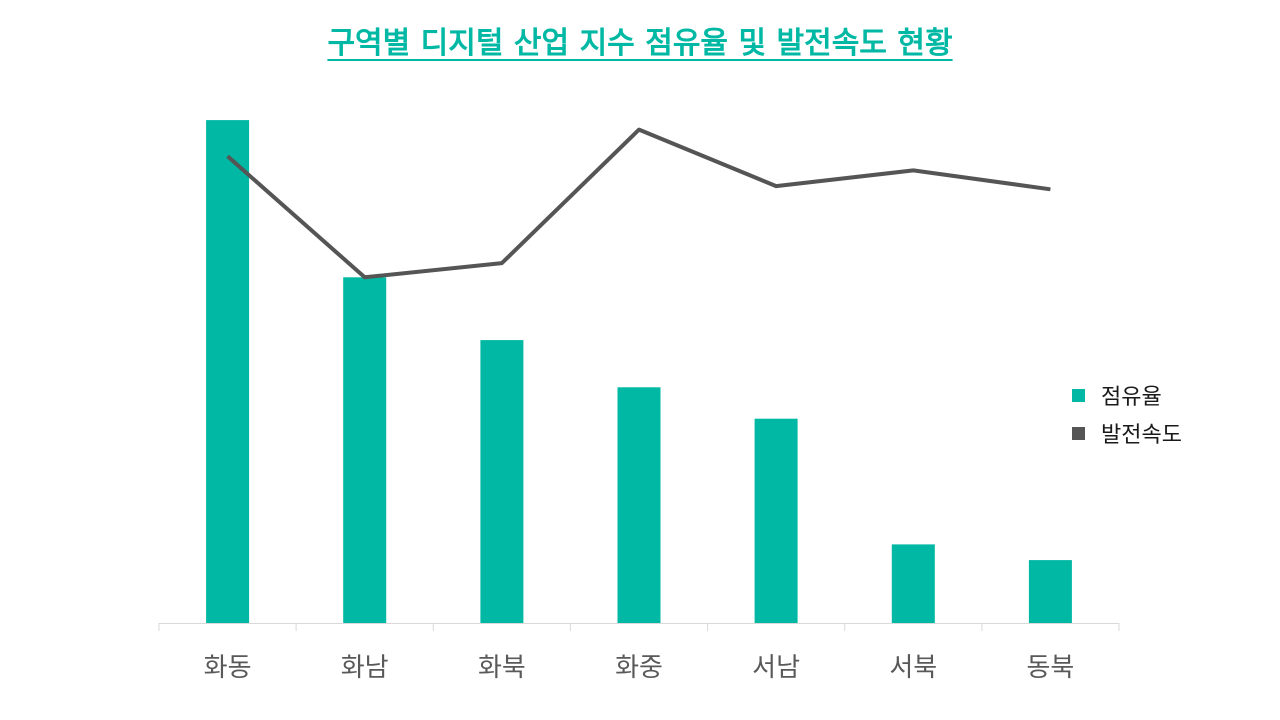 This screenshot has width=1280, height=720. What do you see at coordinates (913, 668) in the screenshot?
I see `x-tick-label: 서북` at bounding box center [913, 668].